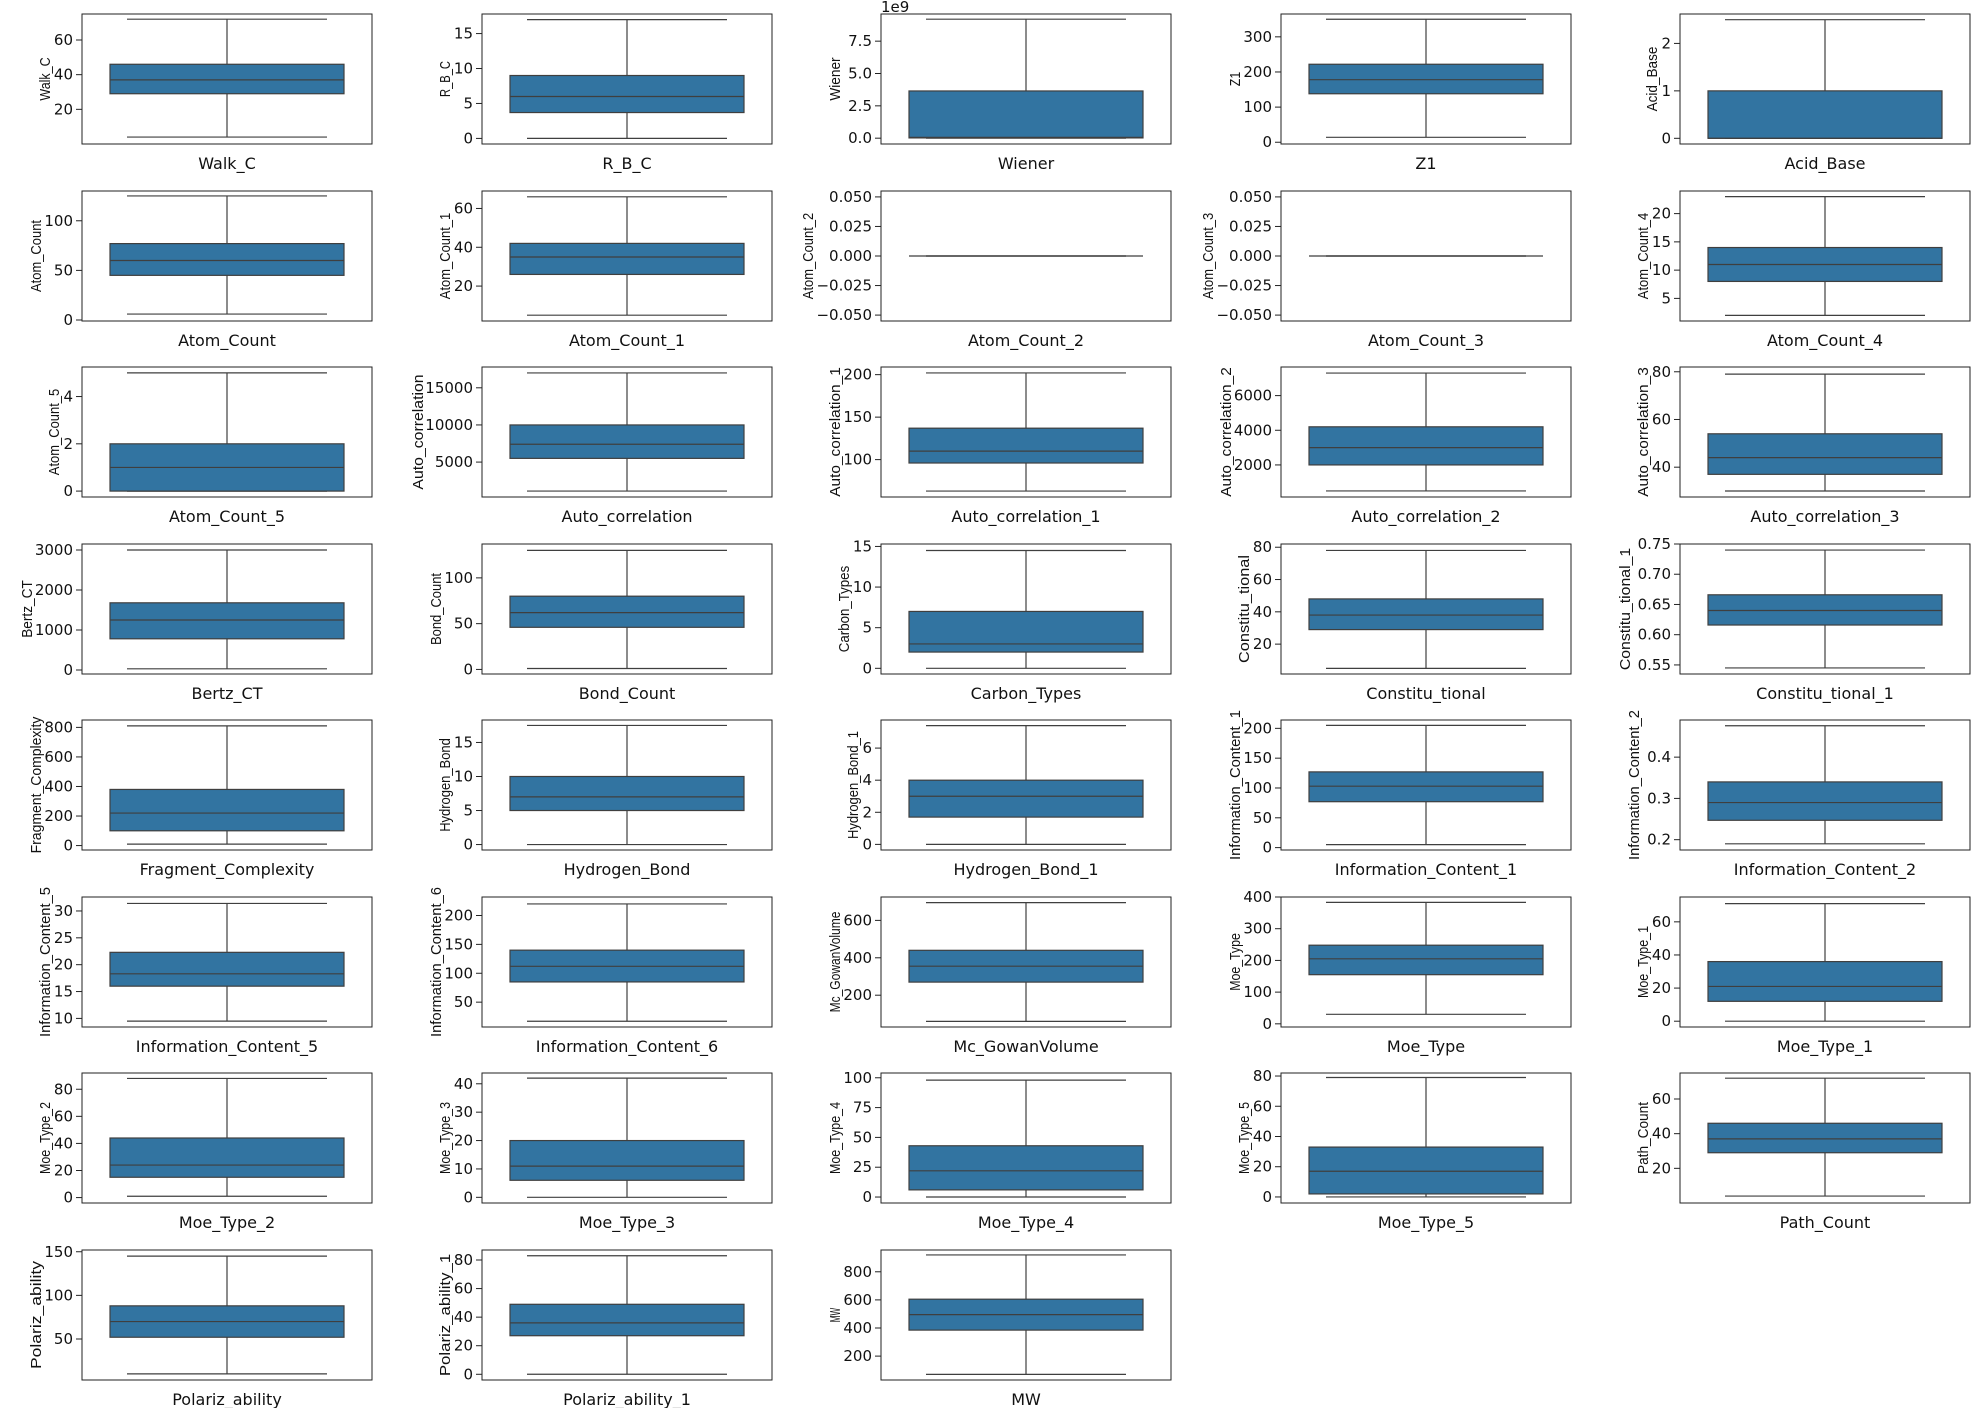  I want to click on y-tick-label: 0.025, so click(1250, 226).